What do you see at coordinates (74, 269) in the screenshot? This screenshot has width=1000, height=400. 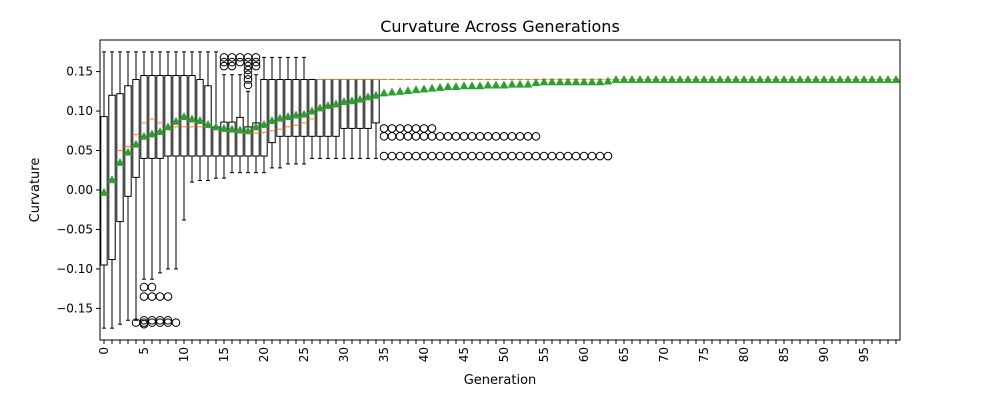 I see `y-tick-label: −0.10` at bounding box center [74, 269].